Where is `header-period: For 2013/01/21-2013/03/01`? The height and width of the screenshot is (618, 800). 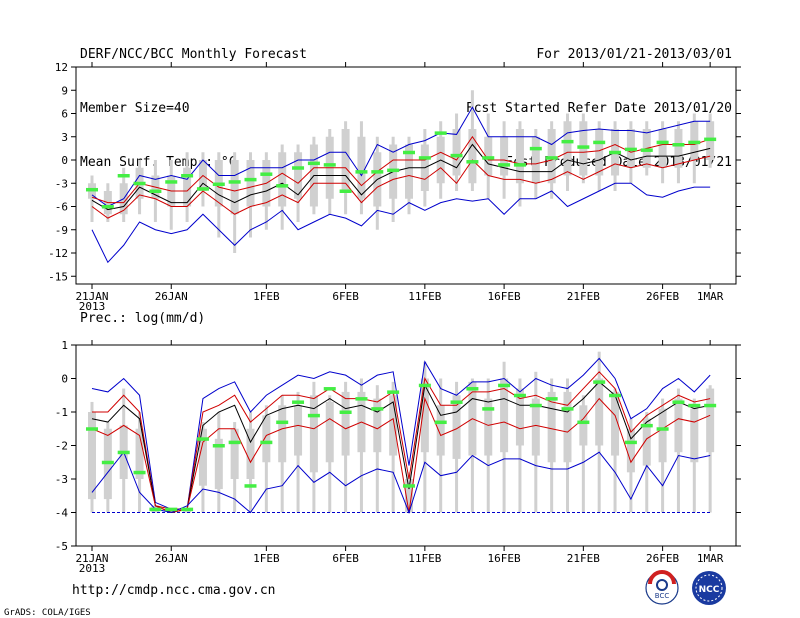
header-period: For 2013/01/21-2013/03/01 is located at coordinates (634, 54).